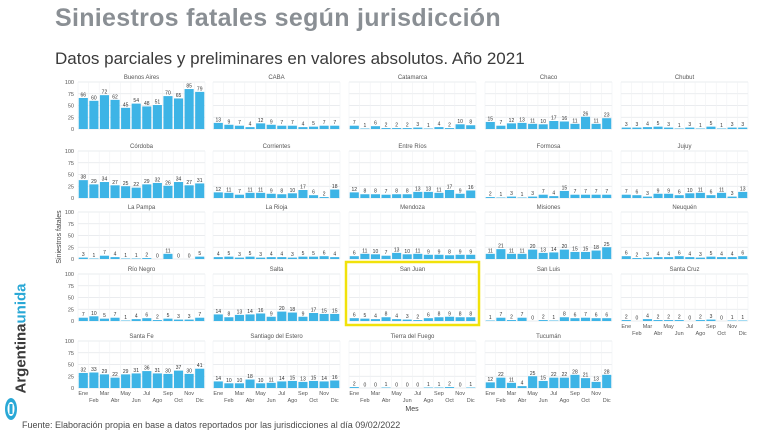 The image size is (768, 432). I want to click on bar-corrientes-ene, so click(218, 195).